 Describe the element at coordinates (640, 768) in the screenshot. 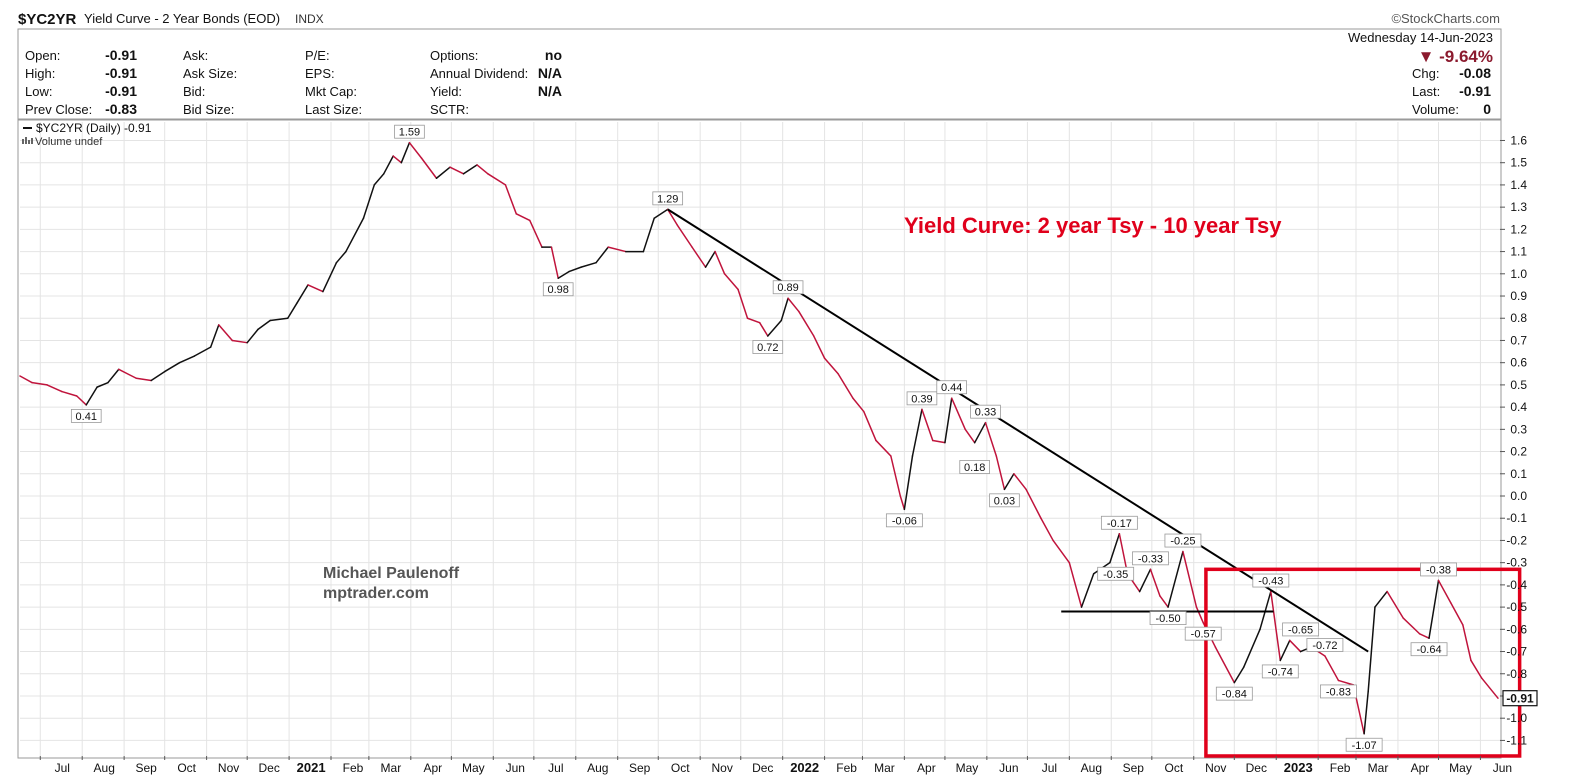

I see `x-tick-label: Sep` at that location.